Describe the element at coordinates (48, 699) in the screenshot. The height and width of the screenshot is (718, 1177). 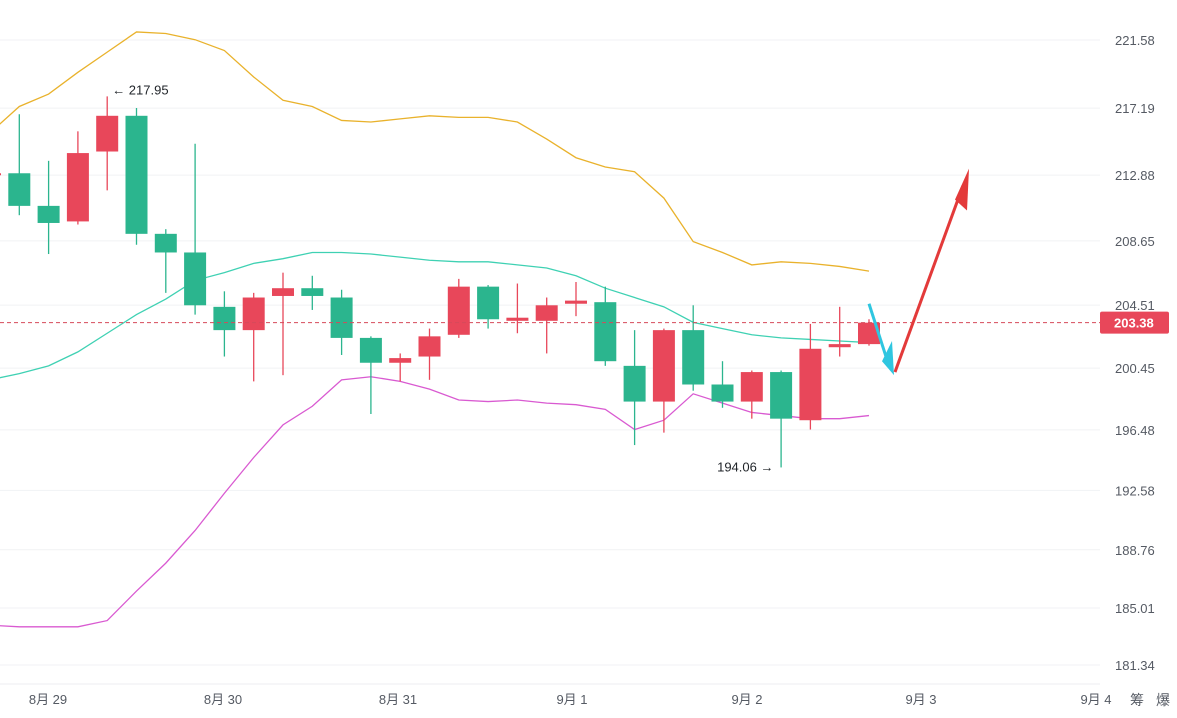
I see `x-tick-label: 8月 29` at that location.